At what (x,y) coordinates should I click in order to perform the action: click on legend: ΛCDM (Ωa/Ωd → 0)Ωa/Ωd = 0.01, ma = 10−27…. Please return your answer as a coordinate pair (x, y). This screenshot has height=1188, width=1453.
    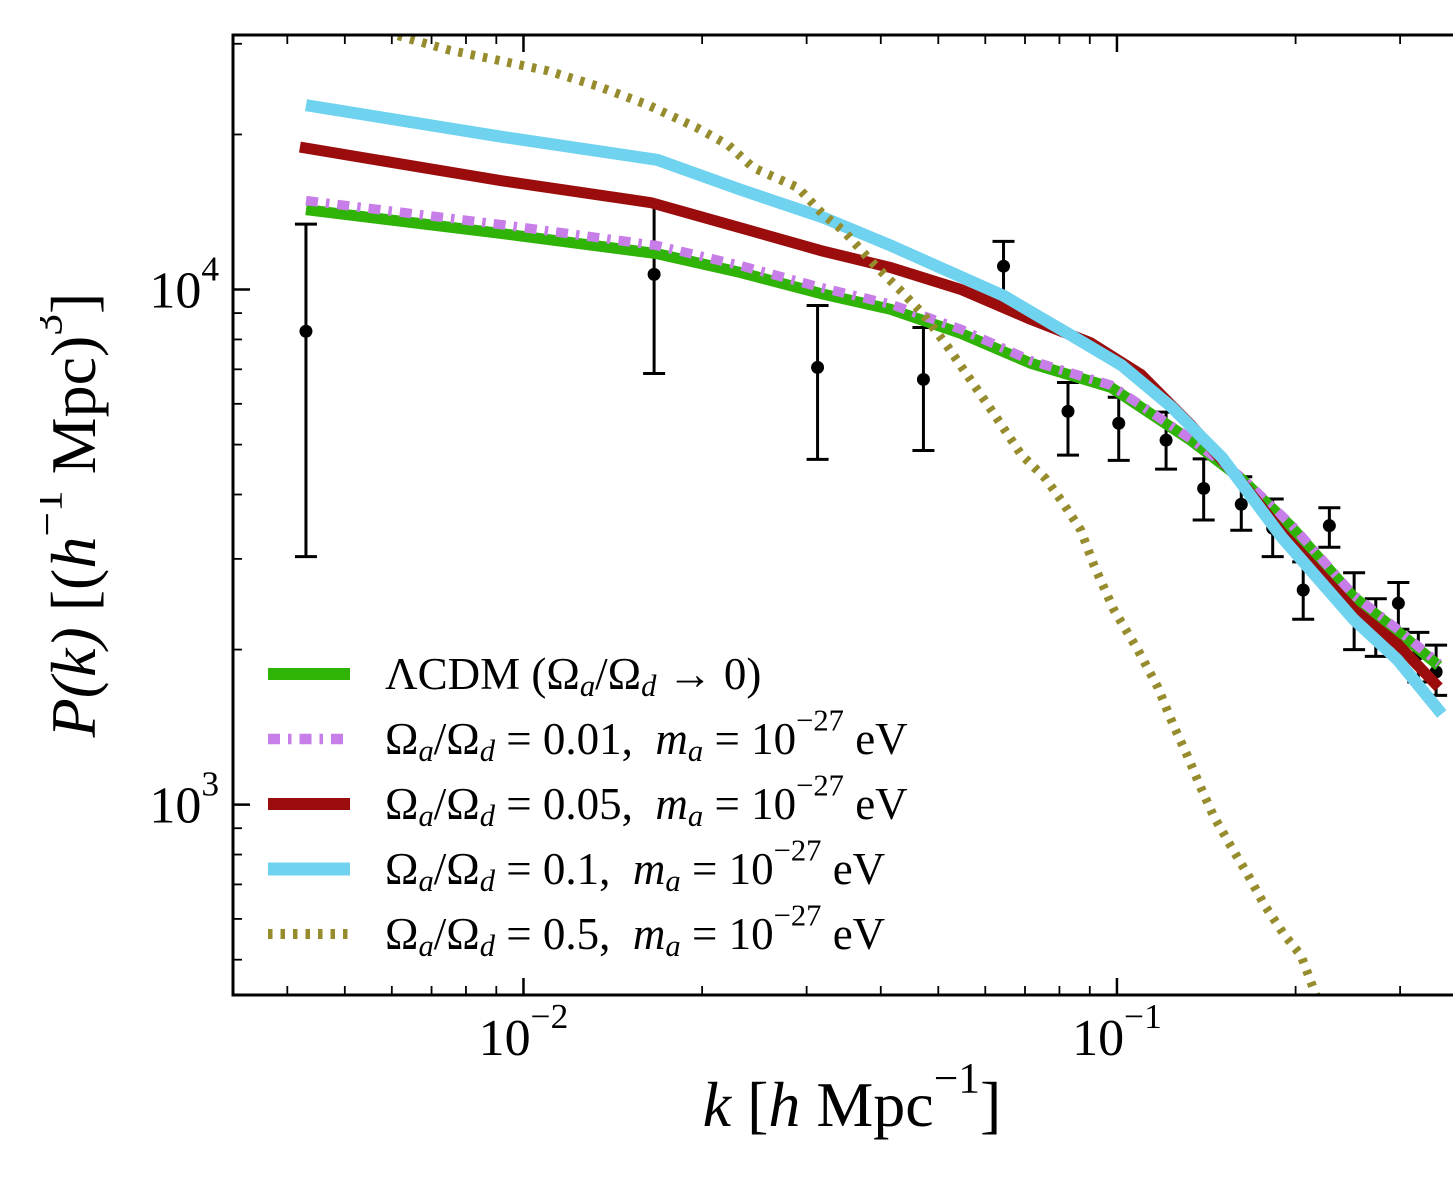
    Looking at the image, I should click on (588, 806).